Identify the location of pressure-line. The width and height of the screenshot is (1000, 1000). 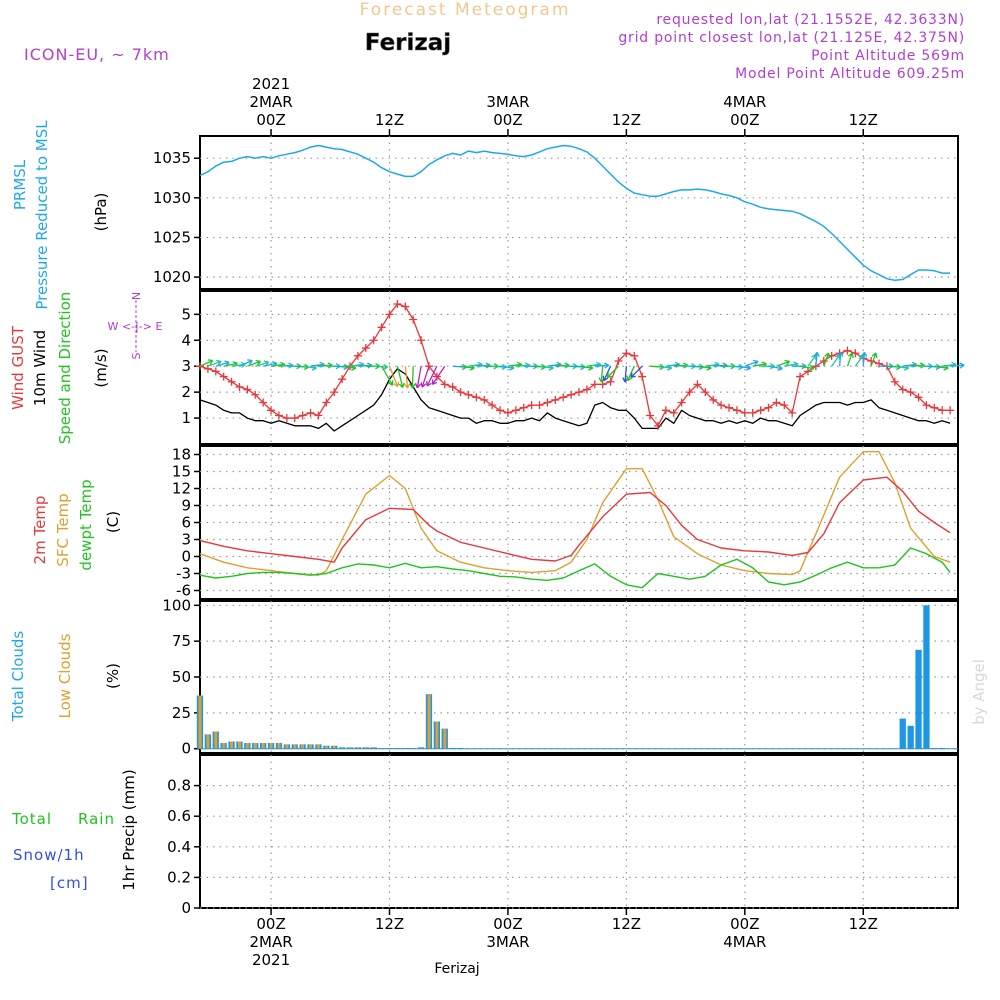
(575, 213).